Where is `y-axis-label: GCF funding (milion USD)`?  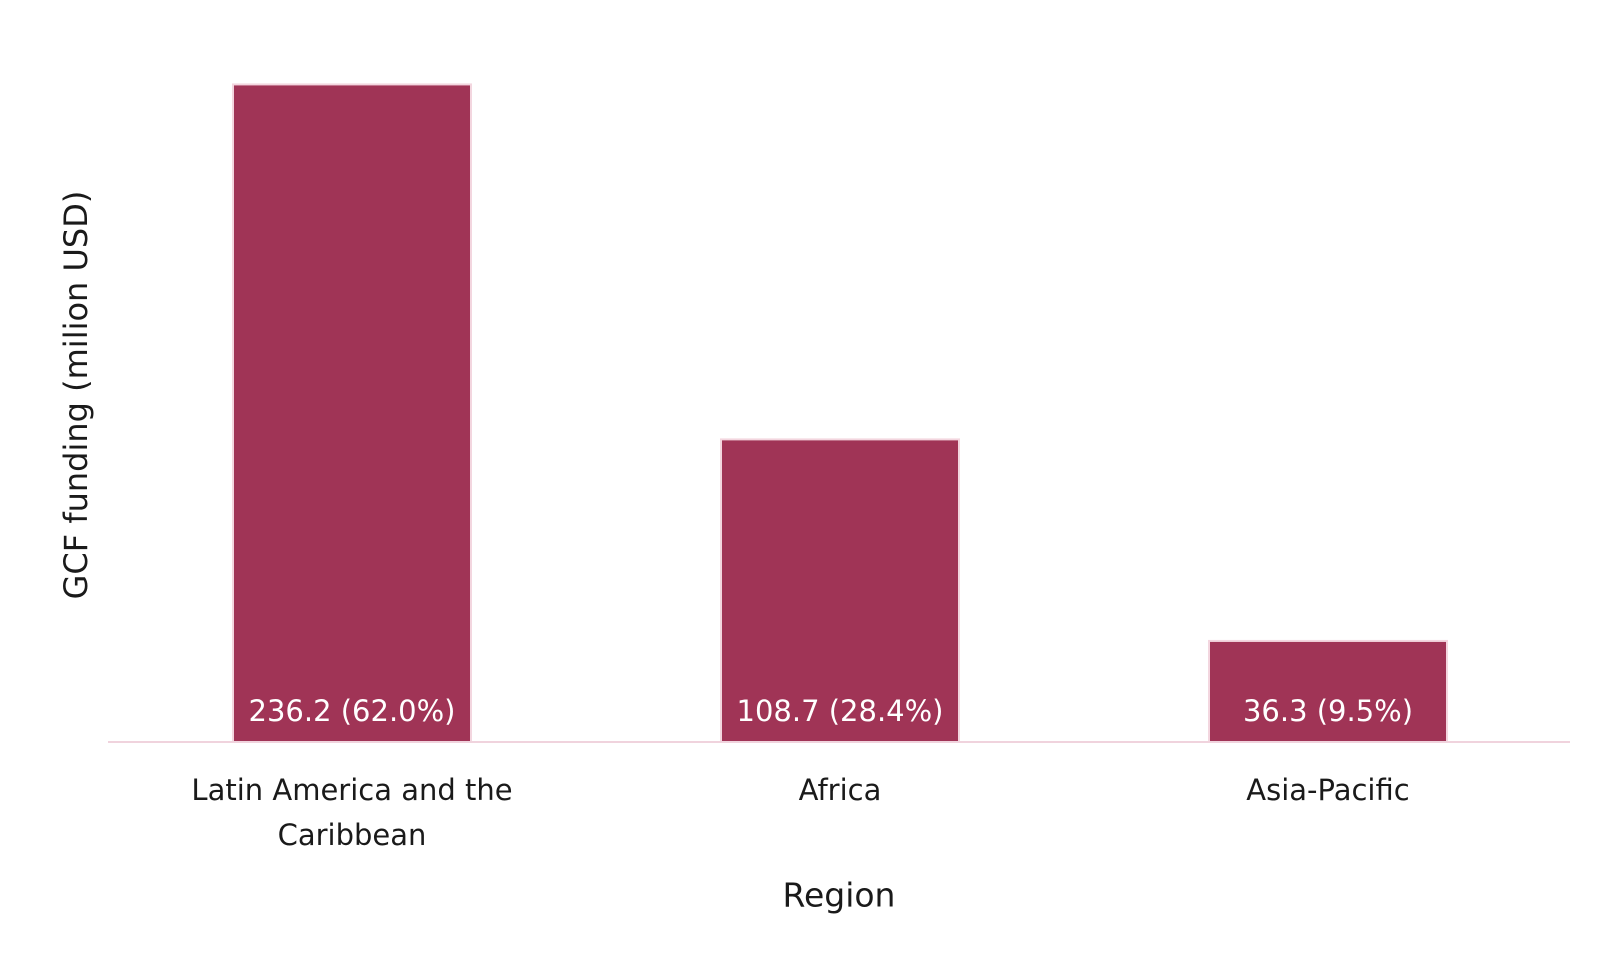 y-axis-label: GCF funding (milion USD) is located at coordinates (76, 395).